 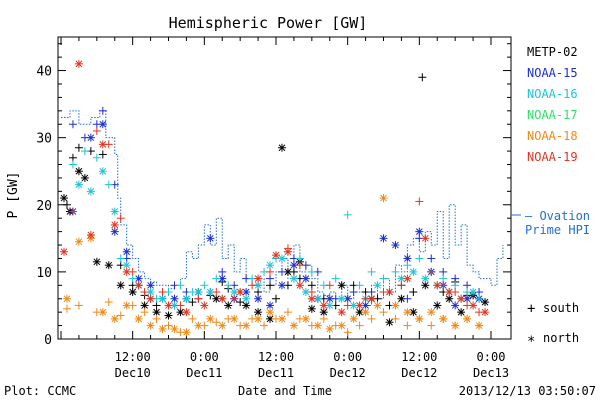 I want to click on y-axis-label: P [GW], so click(x=13, y=195).